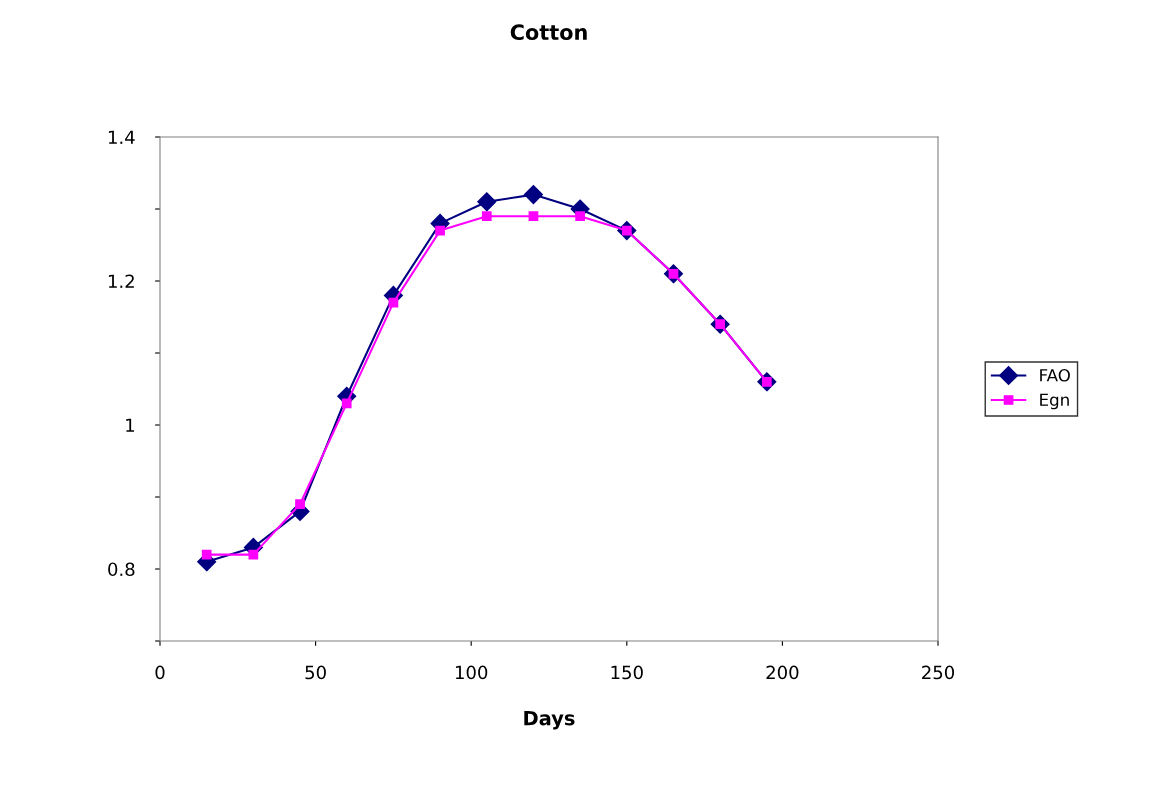 This screenshot has width=1150, height=798. What do you see at coordinates (130, 425) in the screenshot?
I see `y-tick-label: 1` at bounding box center [130, 425].